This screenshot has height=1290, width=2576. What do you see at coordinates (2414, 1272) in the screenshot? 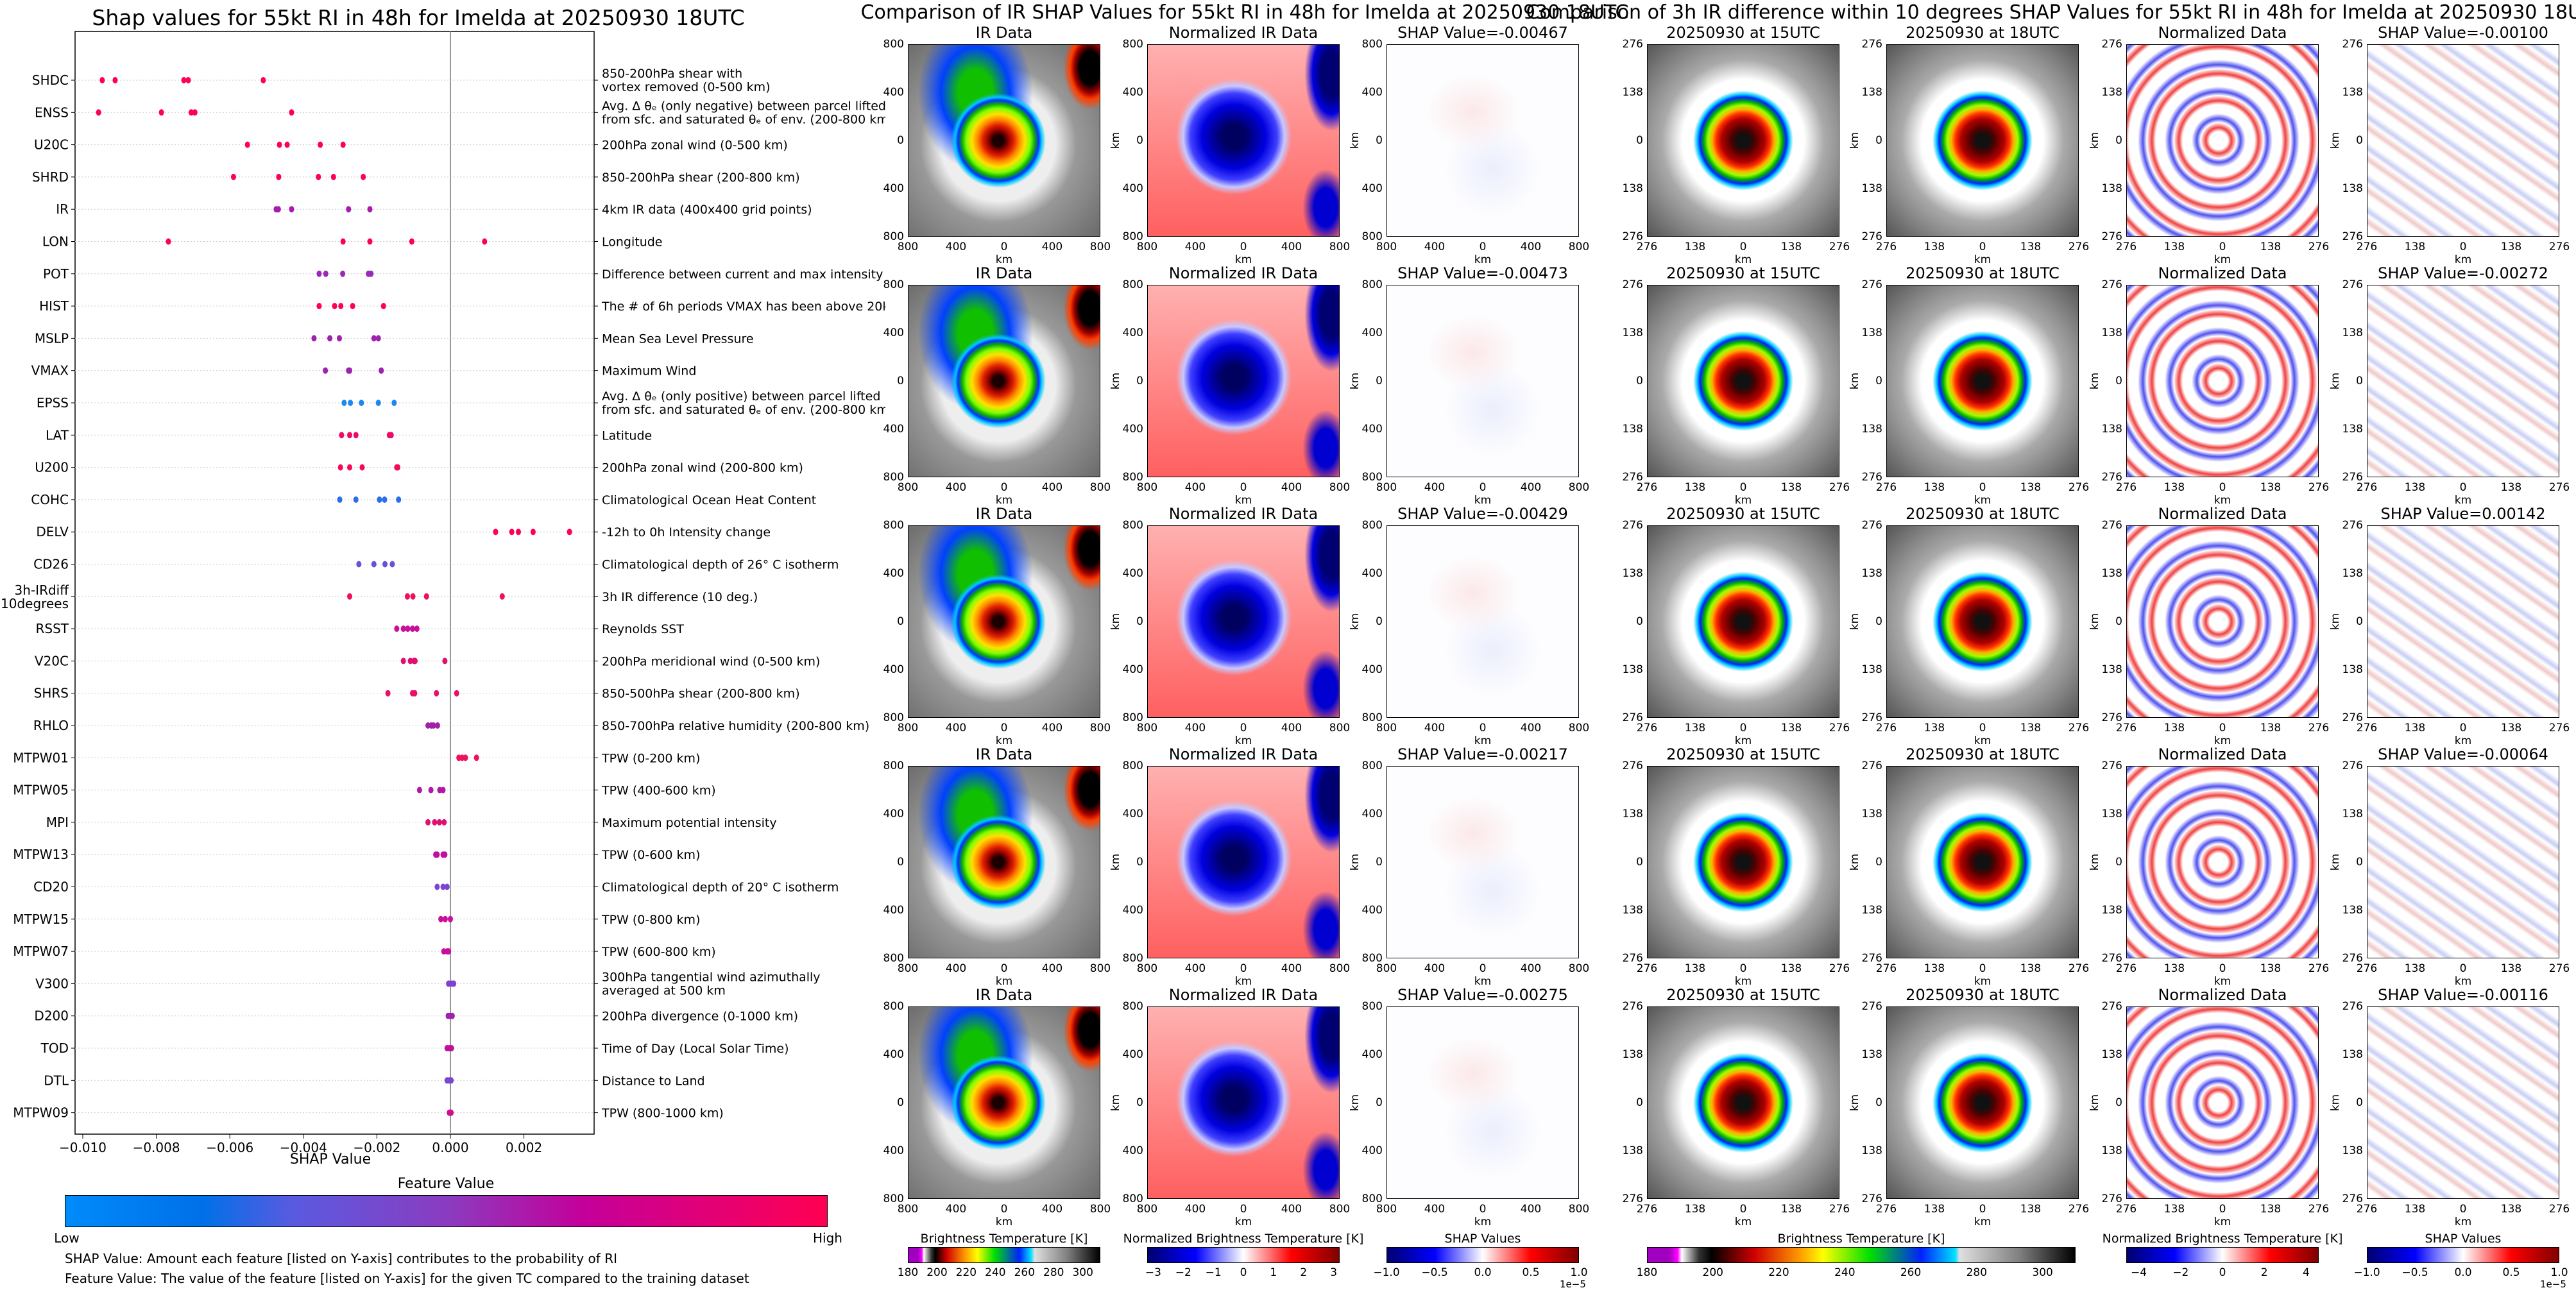
I see `colorbar-tick-label: −0.5` at bounding box center [2414, 1272].